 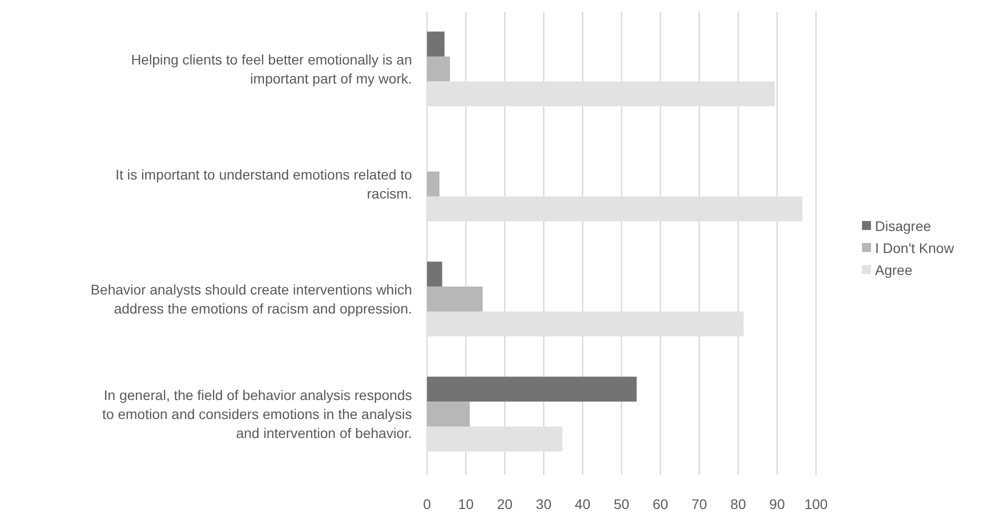 I want to click on x-tick-label: 70, so click(x=700, y=504).